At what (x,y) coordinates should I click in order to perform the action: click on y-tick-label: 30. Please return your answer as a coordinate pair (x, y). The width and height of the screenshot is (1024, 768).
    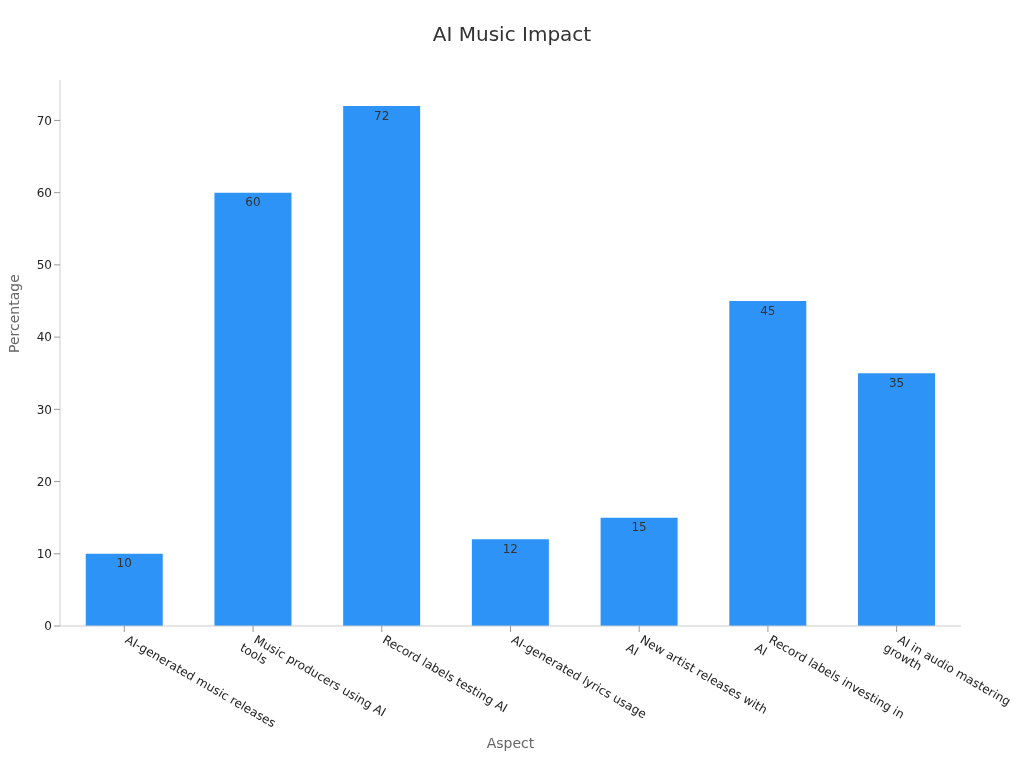
    Looking at the image, I should click on (44, 409).